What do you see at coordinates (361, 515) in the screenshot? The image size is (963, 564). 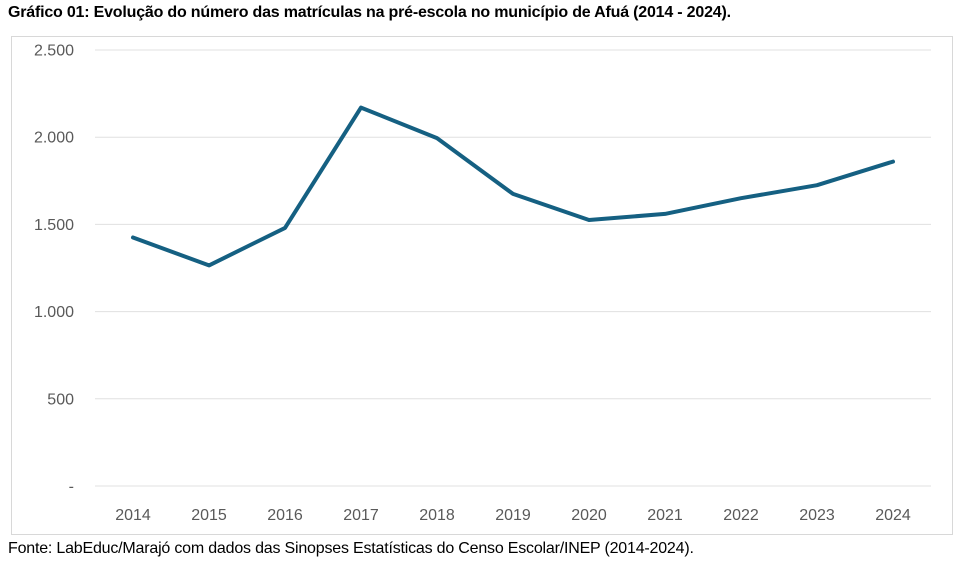 I see `x-axis-tick-label: 2017` at bounding box center [361, 515].